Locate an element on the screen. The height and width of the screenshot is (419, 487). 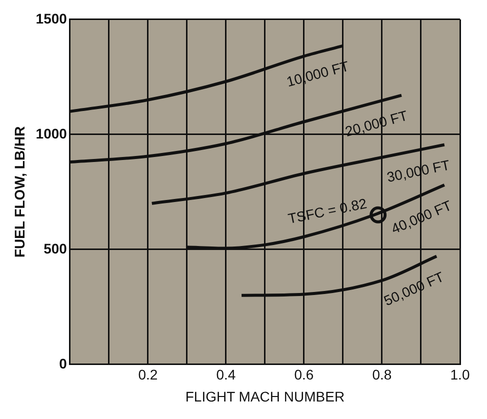
x-tick-label: 0.4 is located at coordinates (226, 374).